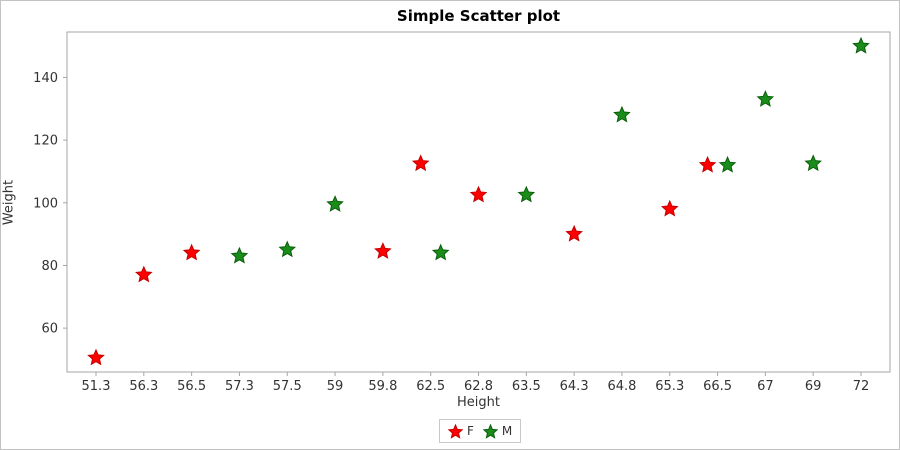 This screenshot has height=450, width=900. Describe the element at coordinates (813, 386) in the screenshot. I see `x-tick-label: 69` at that location.